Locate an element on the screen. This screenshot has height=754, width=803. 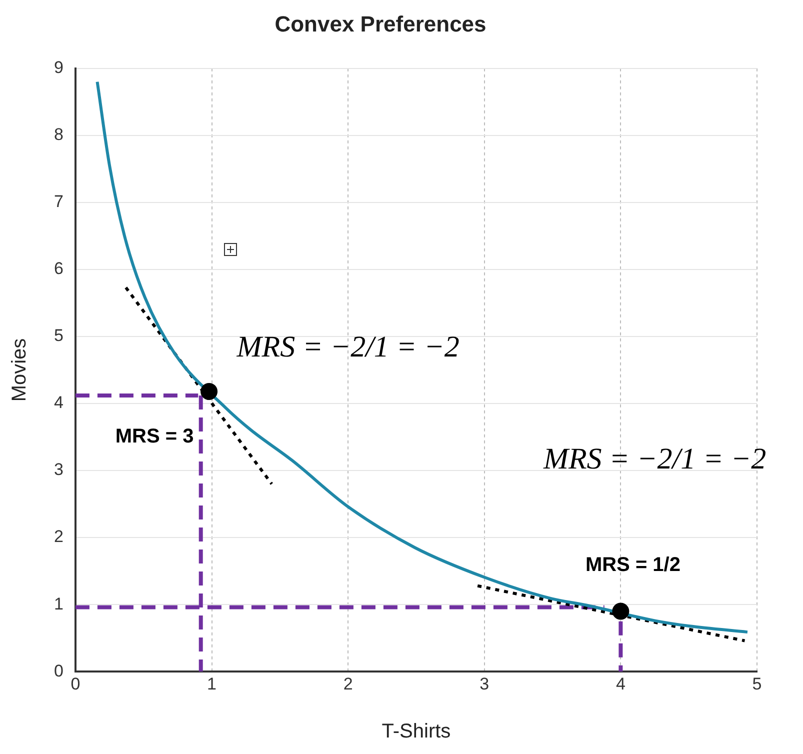
y-tick-label: 1 is located at coordinates (59, 604).